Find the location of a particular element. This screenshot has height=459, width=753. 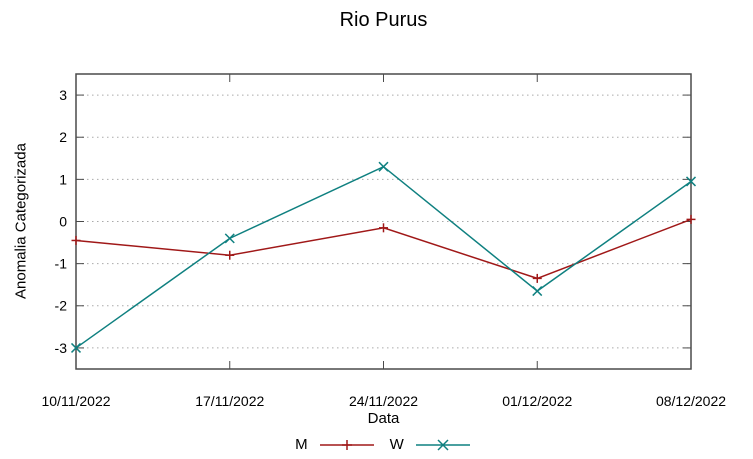

chart-title: Rio Purus is located at coordinates (383, 20).